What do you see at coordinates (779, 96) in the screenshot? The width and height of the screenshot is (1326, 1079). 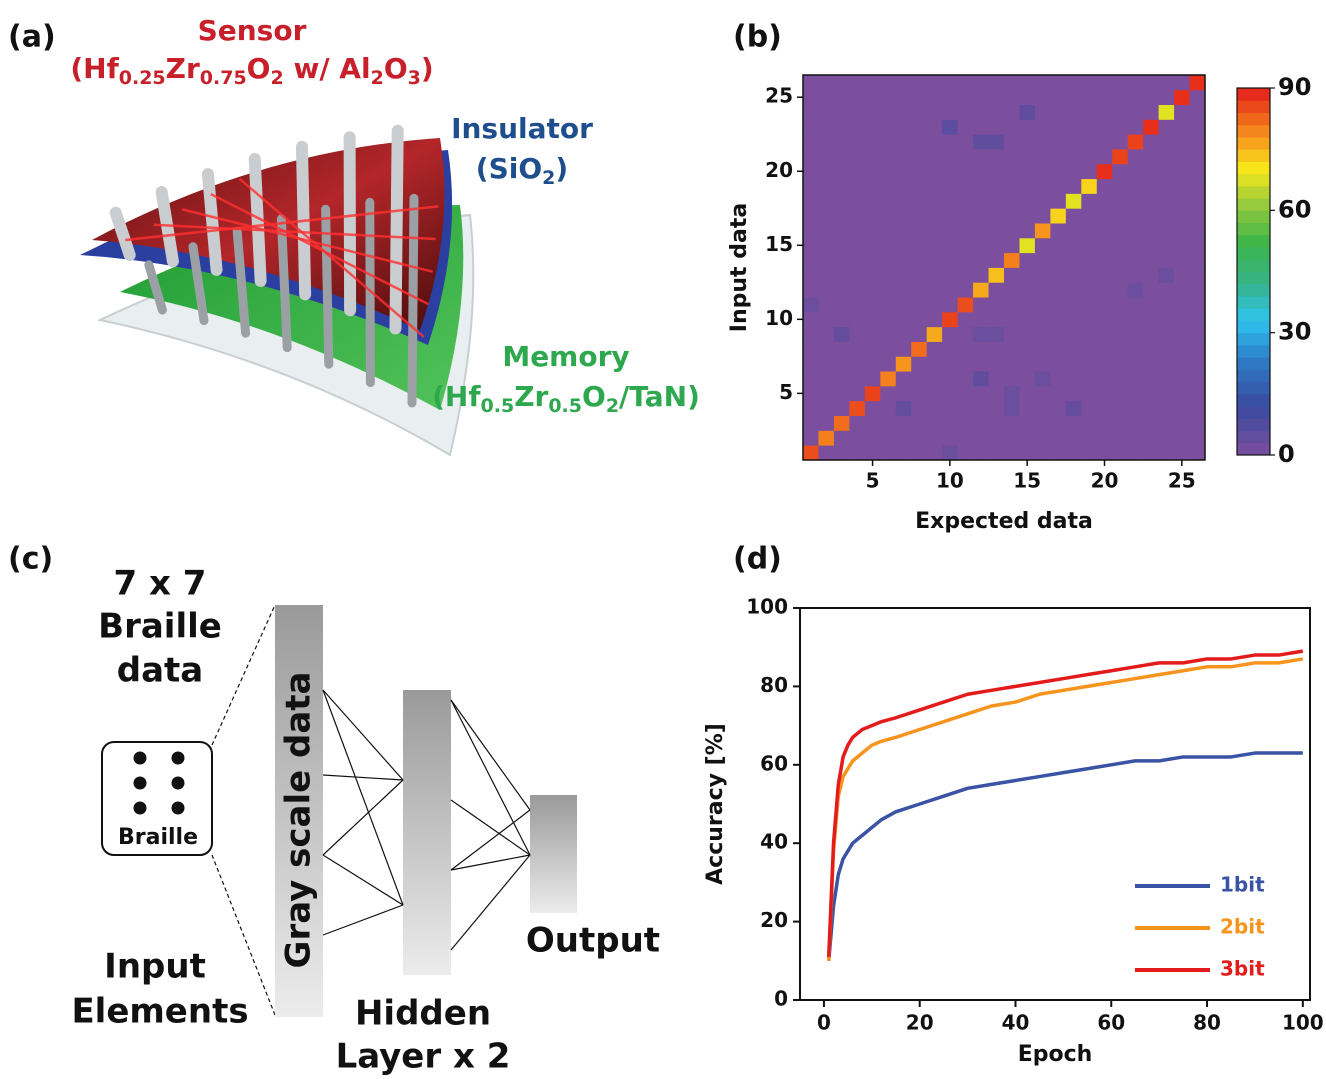 I see `y-tick-label: 25` at bounding box center [779, 96].